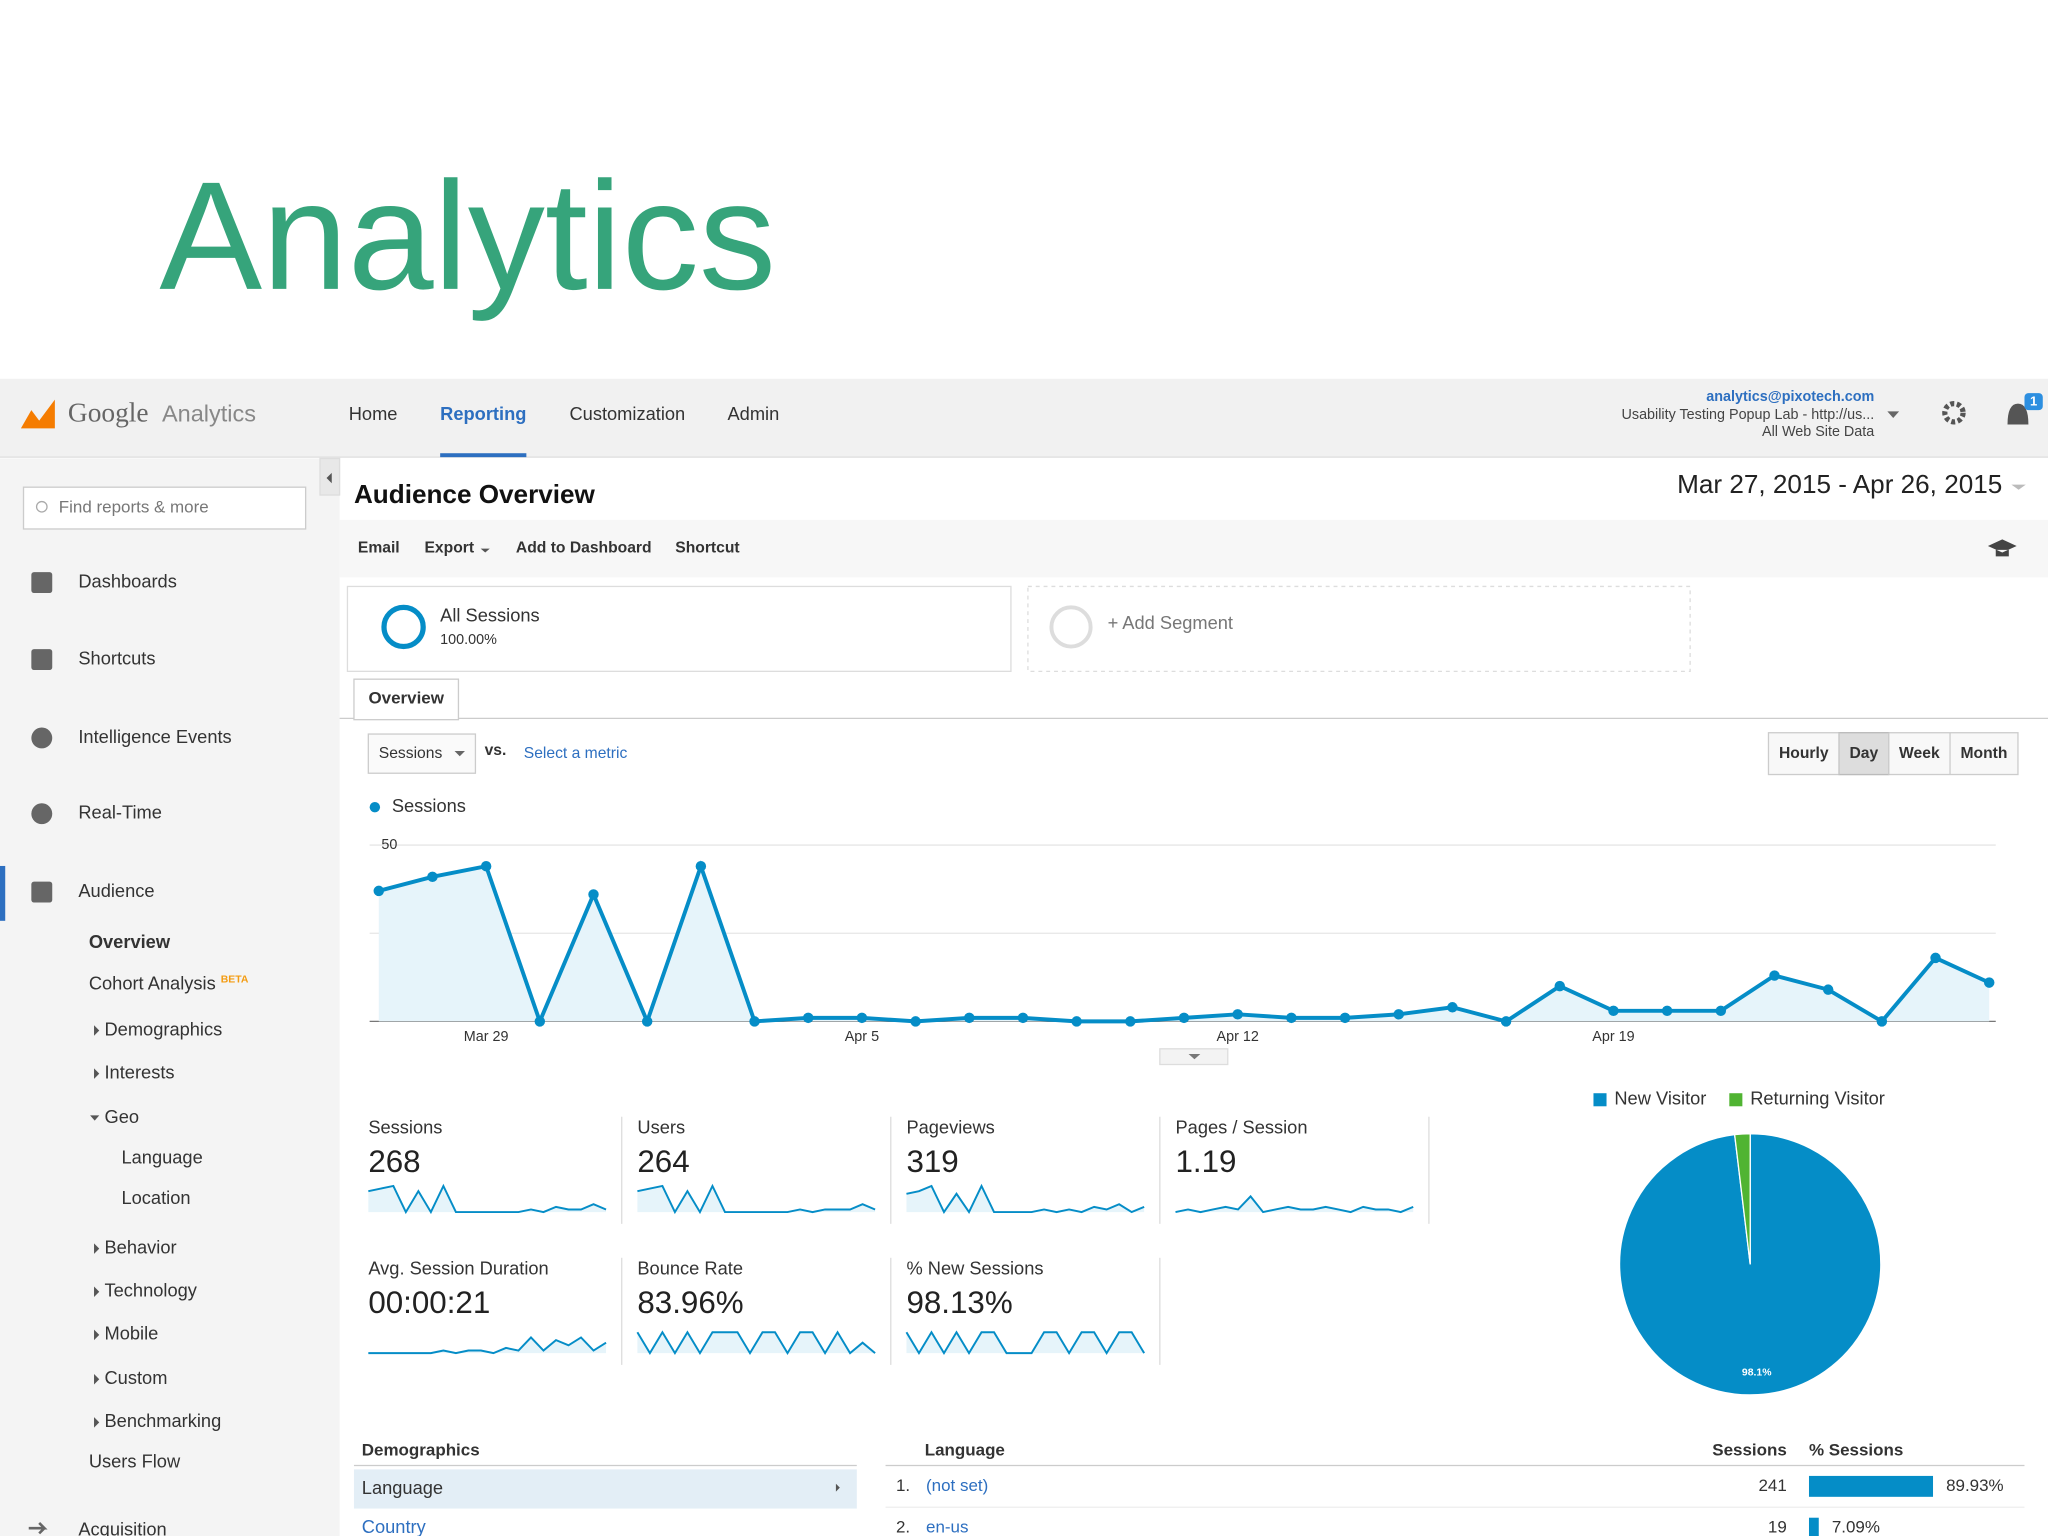 The height and width of the screenshot is (1536, 2048). What do you see at coordinates (449, 548) in the screenshot?
I see `toolbar-item: Export` at bounding box center [449, 548].